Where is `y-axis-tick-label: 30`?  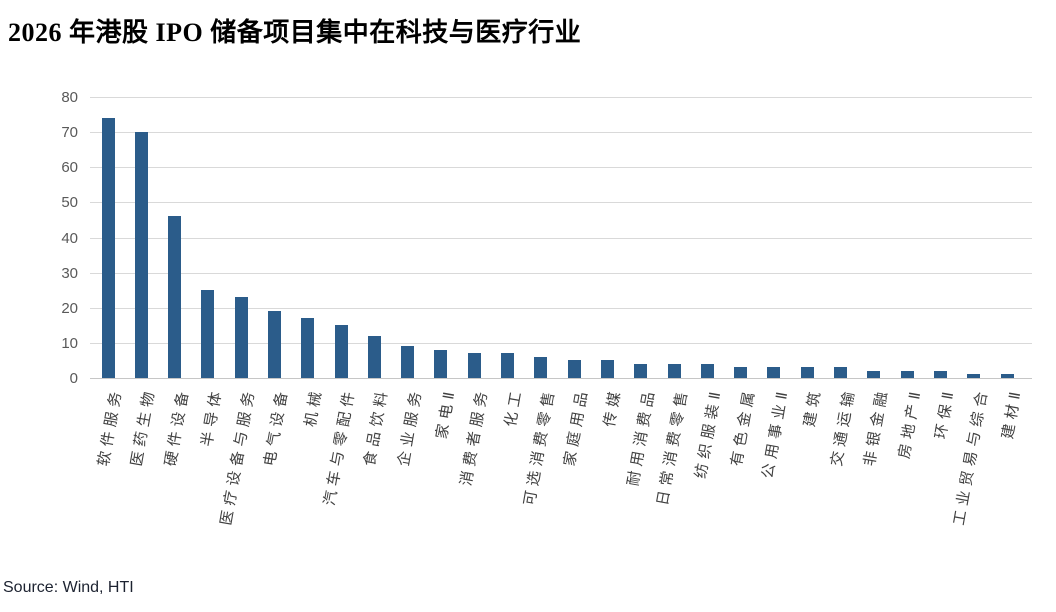 y-axis-tick-label: 30 is located at coordinates (69, 273).